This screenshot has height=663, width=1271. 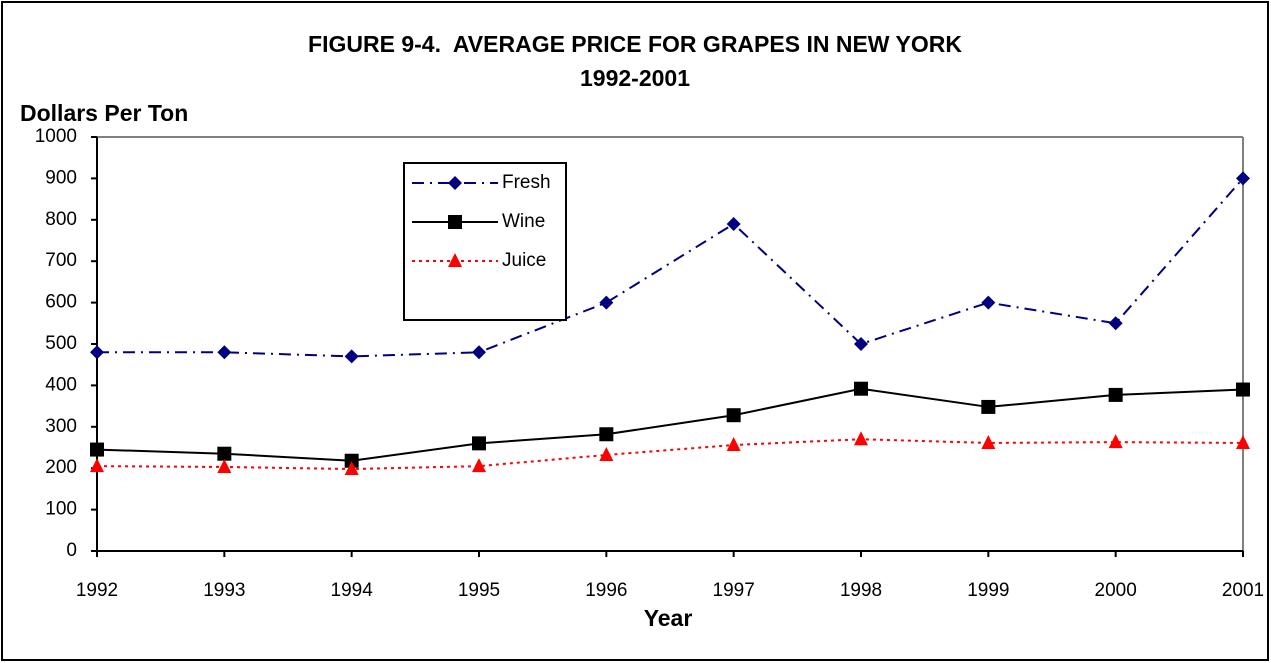 What do you see at coordinates (61, 177) in the screenshot?
I see `y-tick-label: 900` at bounding box center [61, 177].